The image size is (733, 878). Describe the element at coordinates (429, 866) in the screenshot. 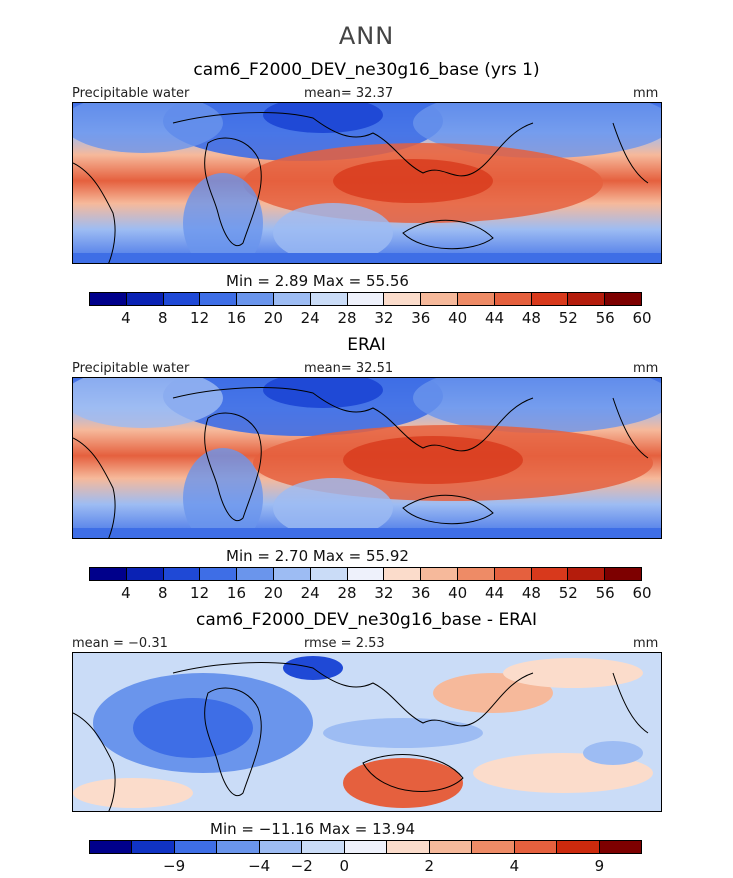

I see `colorbar-tick-label: 2` at that location.